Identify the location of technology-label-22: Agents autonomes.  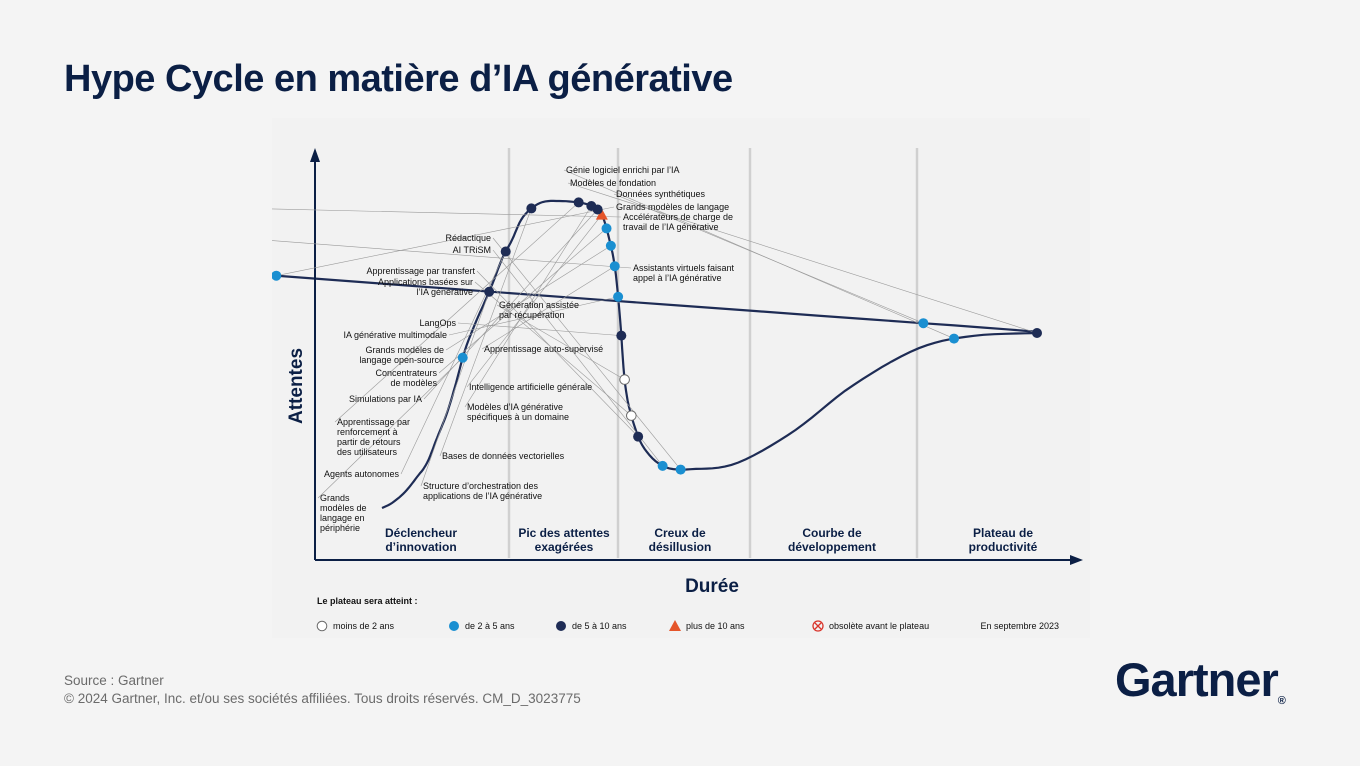
(362, 474).